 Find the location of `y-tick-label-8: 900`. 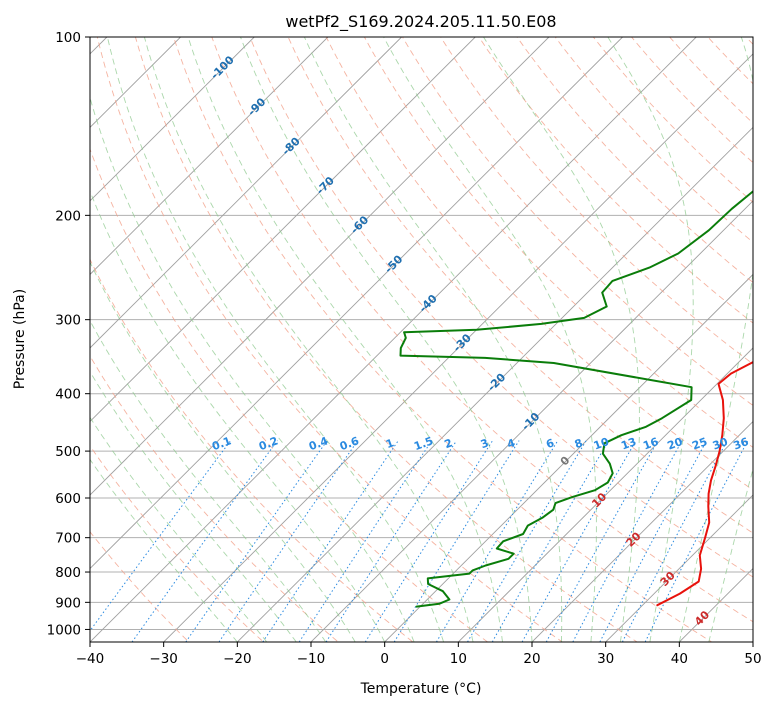

y-tick-label-8: 900 is located at coordinates (68, 603).